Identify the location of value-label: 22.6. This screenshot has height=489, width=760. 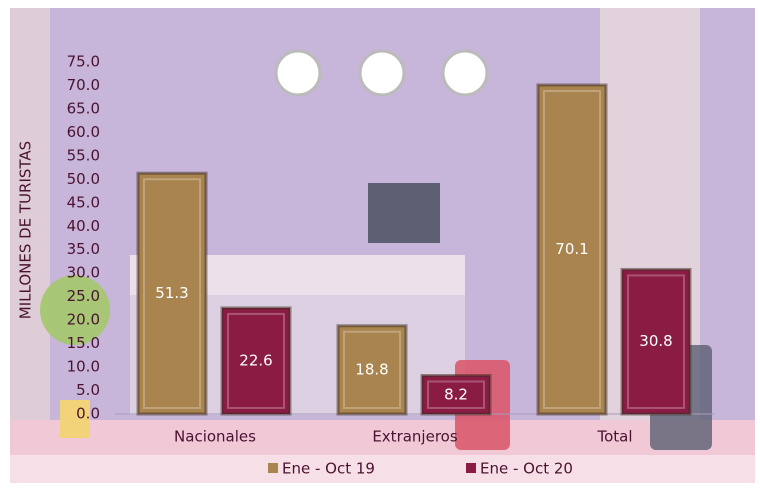
(255, 360).